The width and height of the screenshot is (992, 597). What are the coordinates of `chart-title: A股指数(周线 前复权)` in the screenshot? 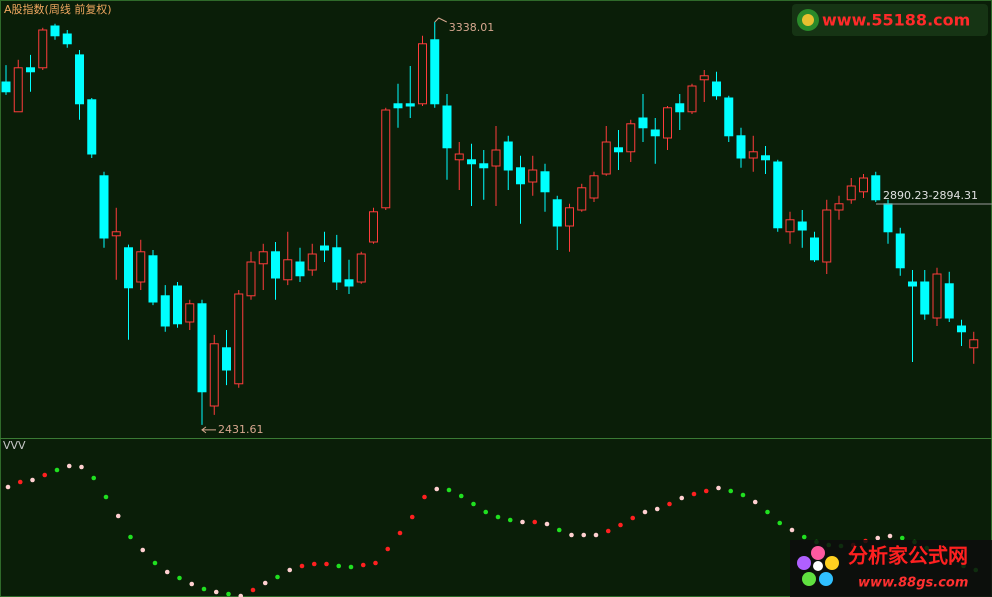 It's located at (58, 9).